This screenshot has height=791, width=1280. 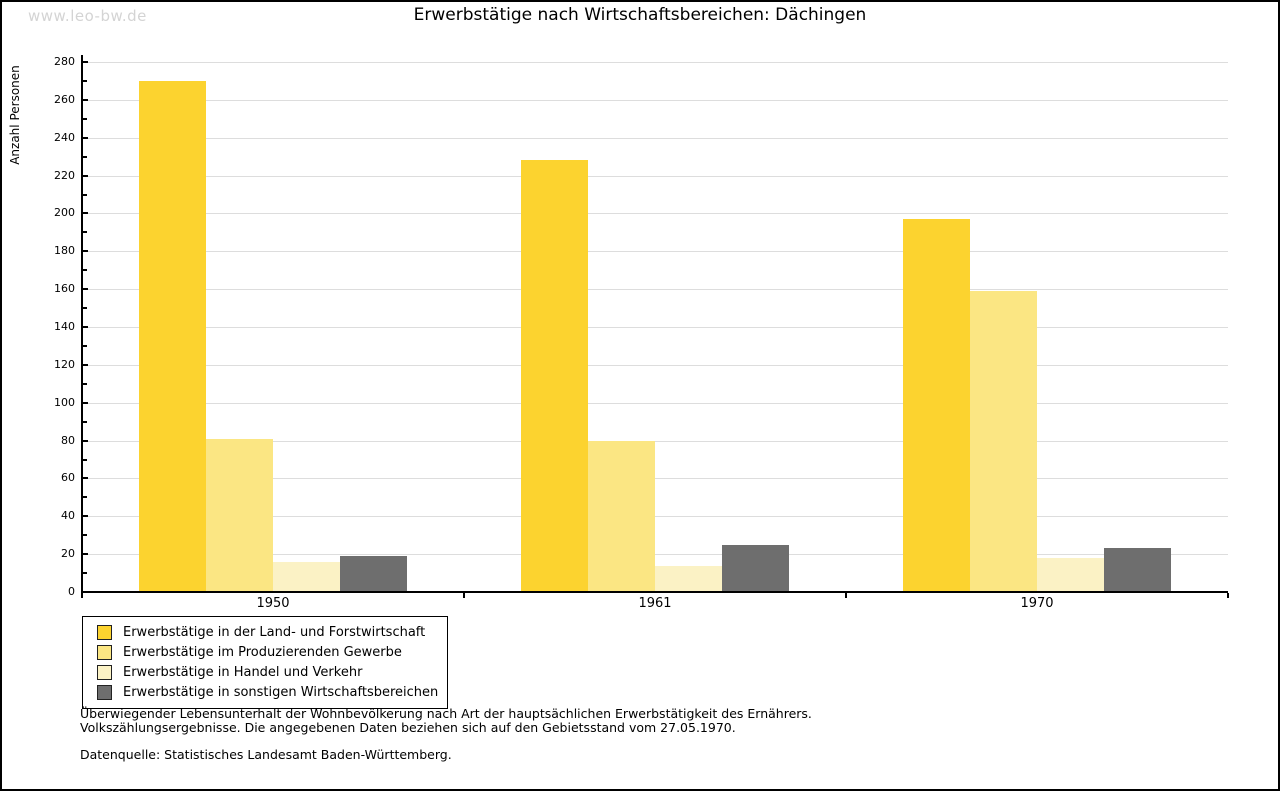 I want to click on x-axis-category-label: 1961, so click(x=655, y=603).